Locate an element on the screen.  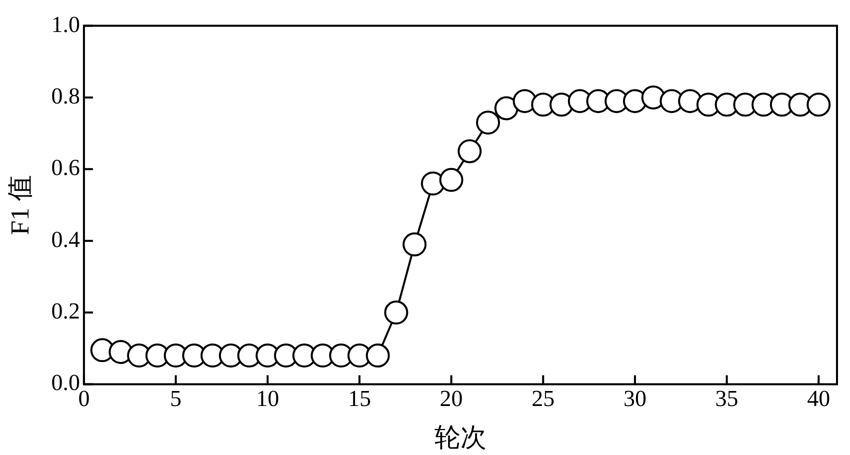
y-tick-label: 0.4 is located at coordinates (65, 239).